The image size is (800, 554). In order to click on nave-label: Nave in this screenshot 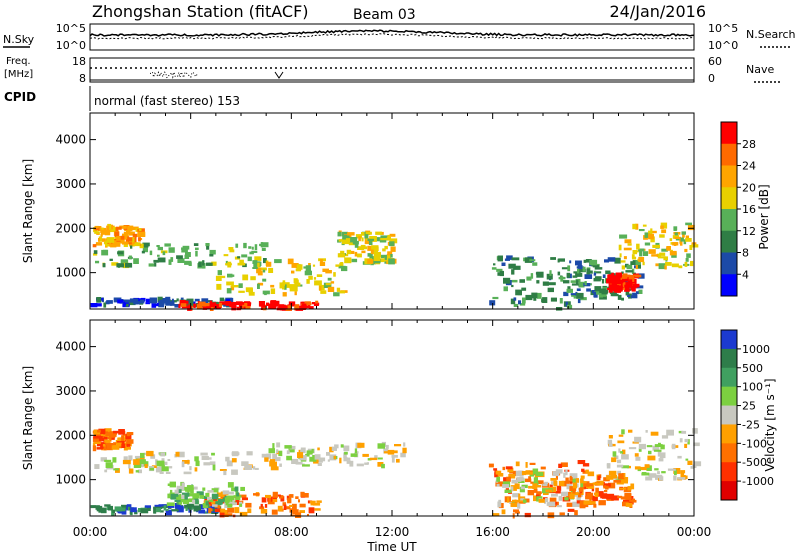, I will do `click(760, 69)`.